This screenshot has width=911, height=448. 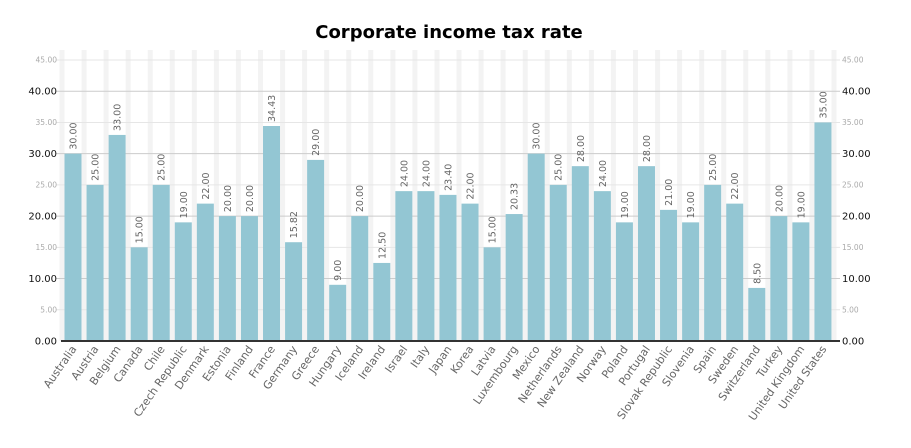 What do you see at coordinates (294, 224) in the screenshot?
I see `data-label: 15.82` at bounding box center [294, 224].